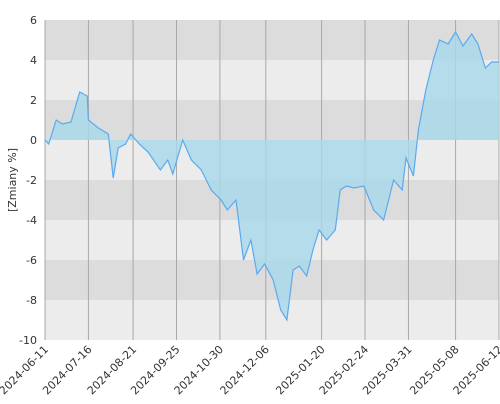 Image resolution: width=500 pixels, height=404 pixels. What do you see at coordinates (28, 340) in the screenshot?
I see `y-tick-label: -10` at bounding box center [28, 340].